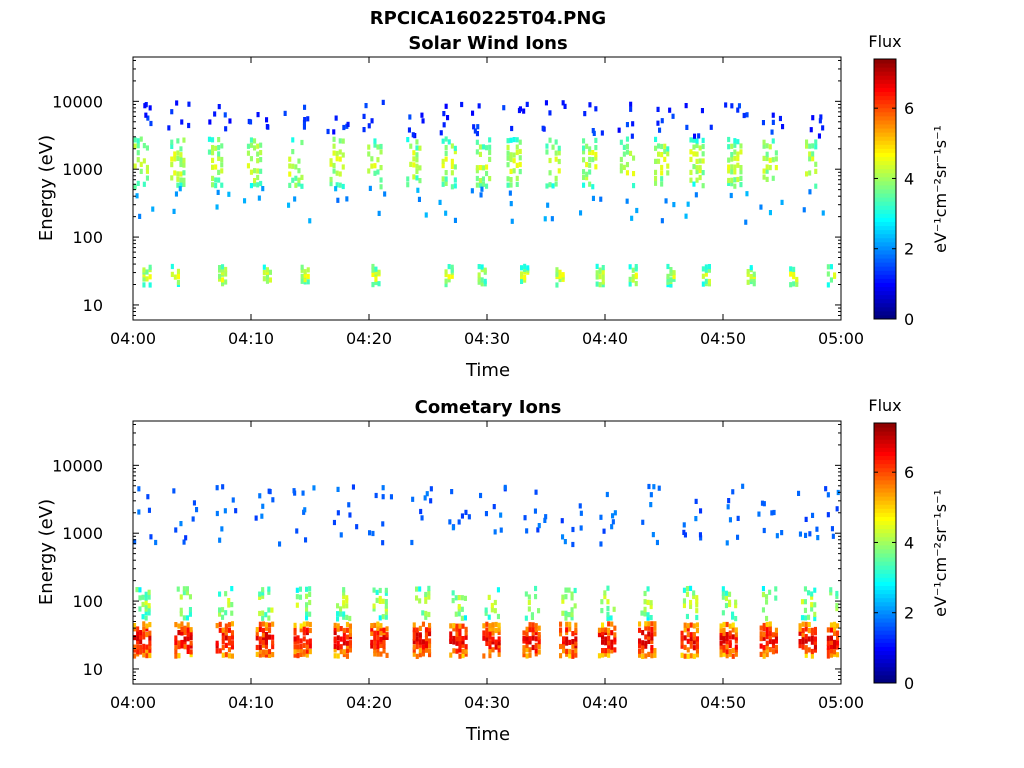 This screenshot has width=1024, height=768. What do you see at coordinates (488, 18) in the screenshot?
I see `figure-title: RPCICA160225T04.PNG` at bounding box center [488, 18].